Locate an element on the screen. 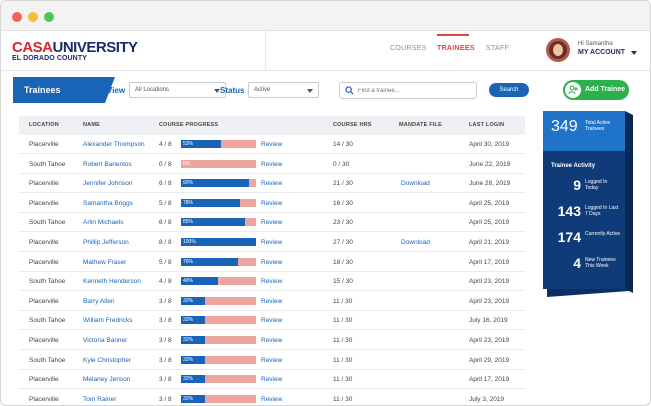  chevron-down-icon is located at coordinates (634, 53).